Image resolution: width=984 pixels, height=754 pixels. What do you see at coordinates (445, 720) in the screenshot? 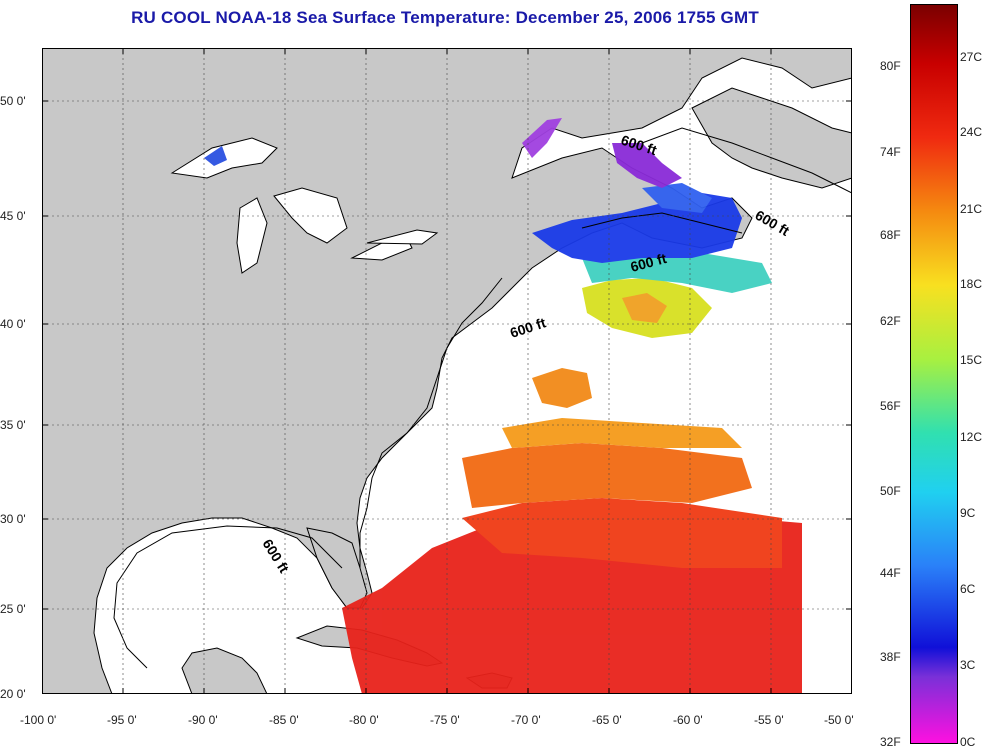
I see `lon-tick-label: -75 0'` at bounding box center [445, 720].